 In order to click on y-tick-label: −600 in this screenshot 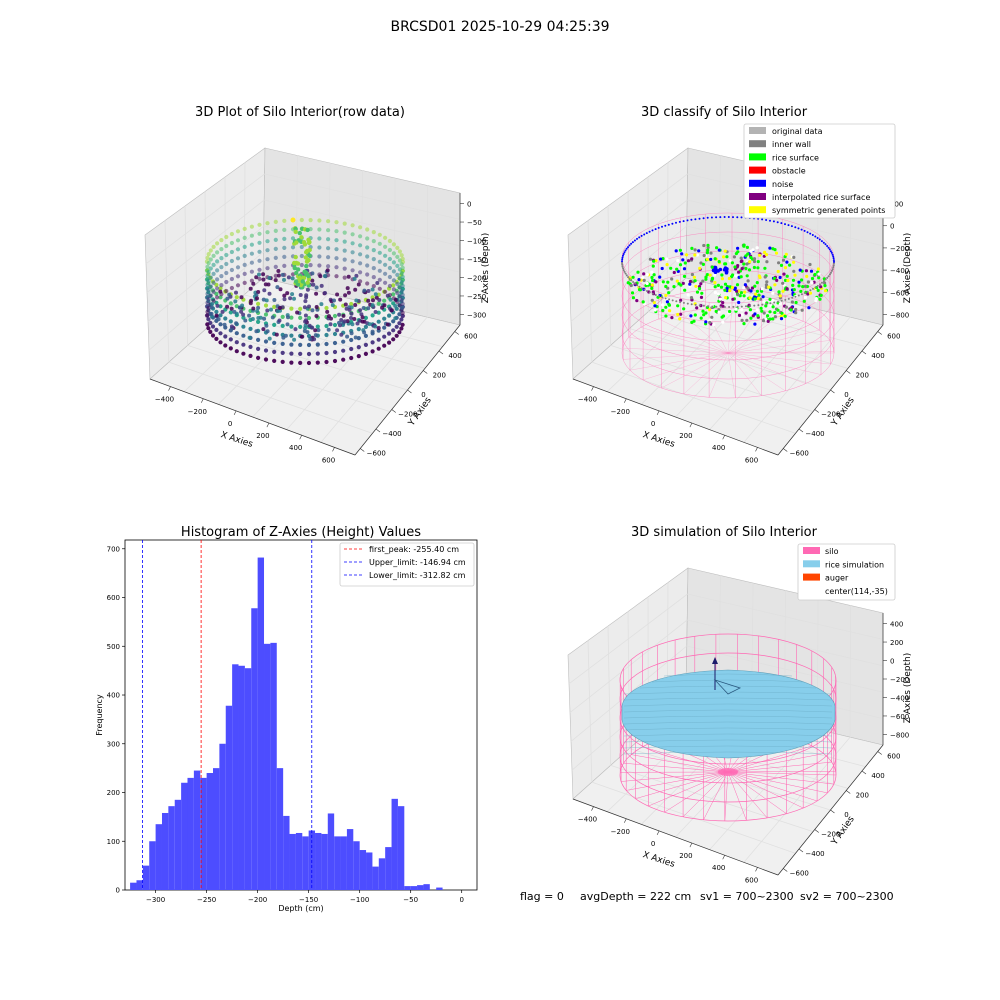, I will do `click(799, 454)`.